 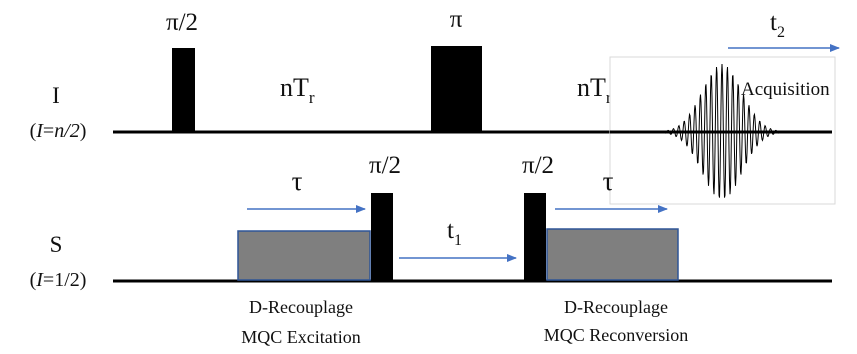 I want to click on i-channel-label: I, so click(x=56, y=95).